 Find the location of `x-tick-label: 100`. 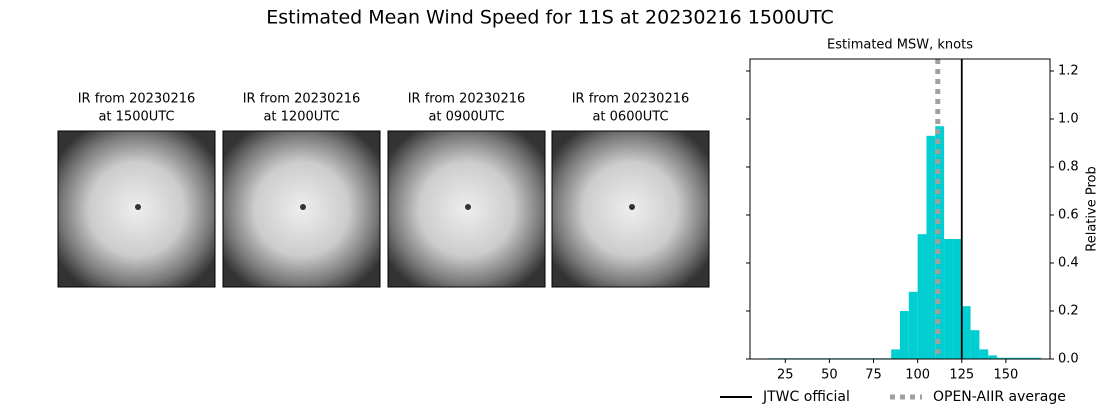

x-tick-label: 100 is located at coordinates (917, 375).